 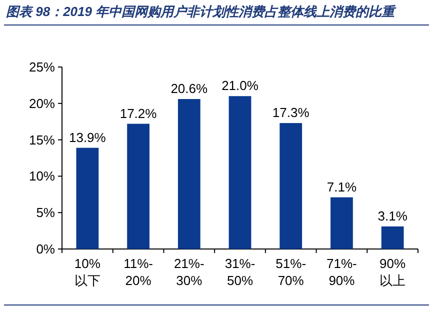 I want to click on x-tick-label: 11%-20%, so click(x=138, y=272).